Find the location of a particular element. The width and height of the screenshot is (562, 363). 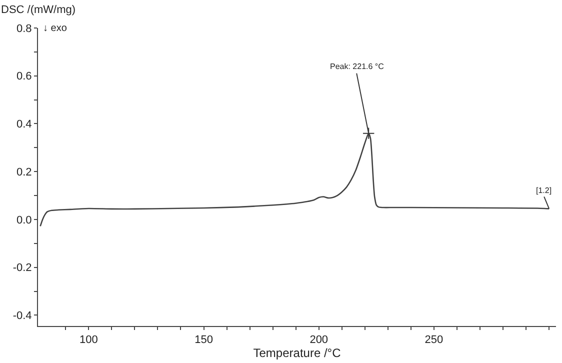

annotation: ↓ exo is located at coordinates (55, 28).